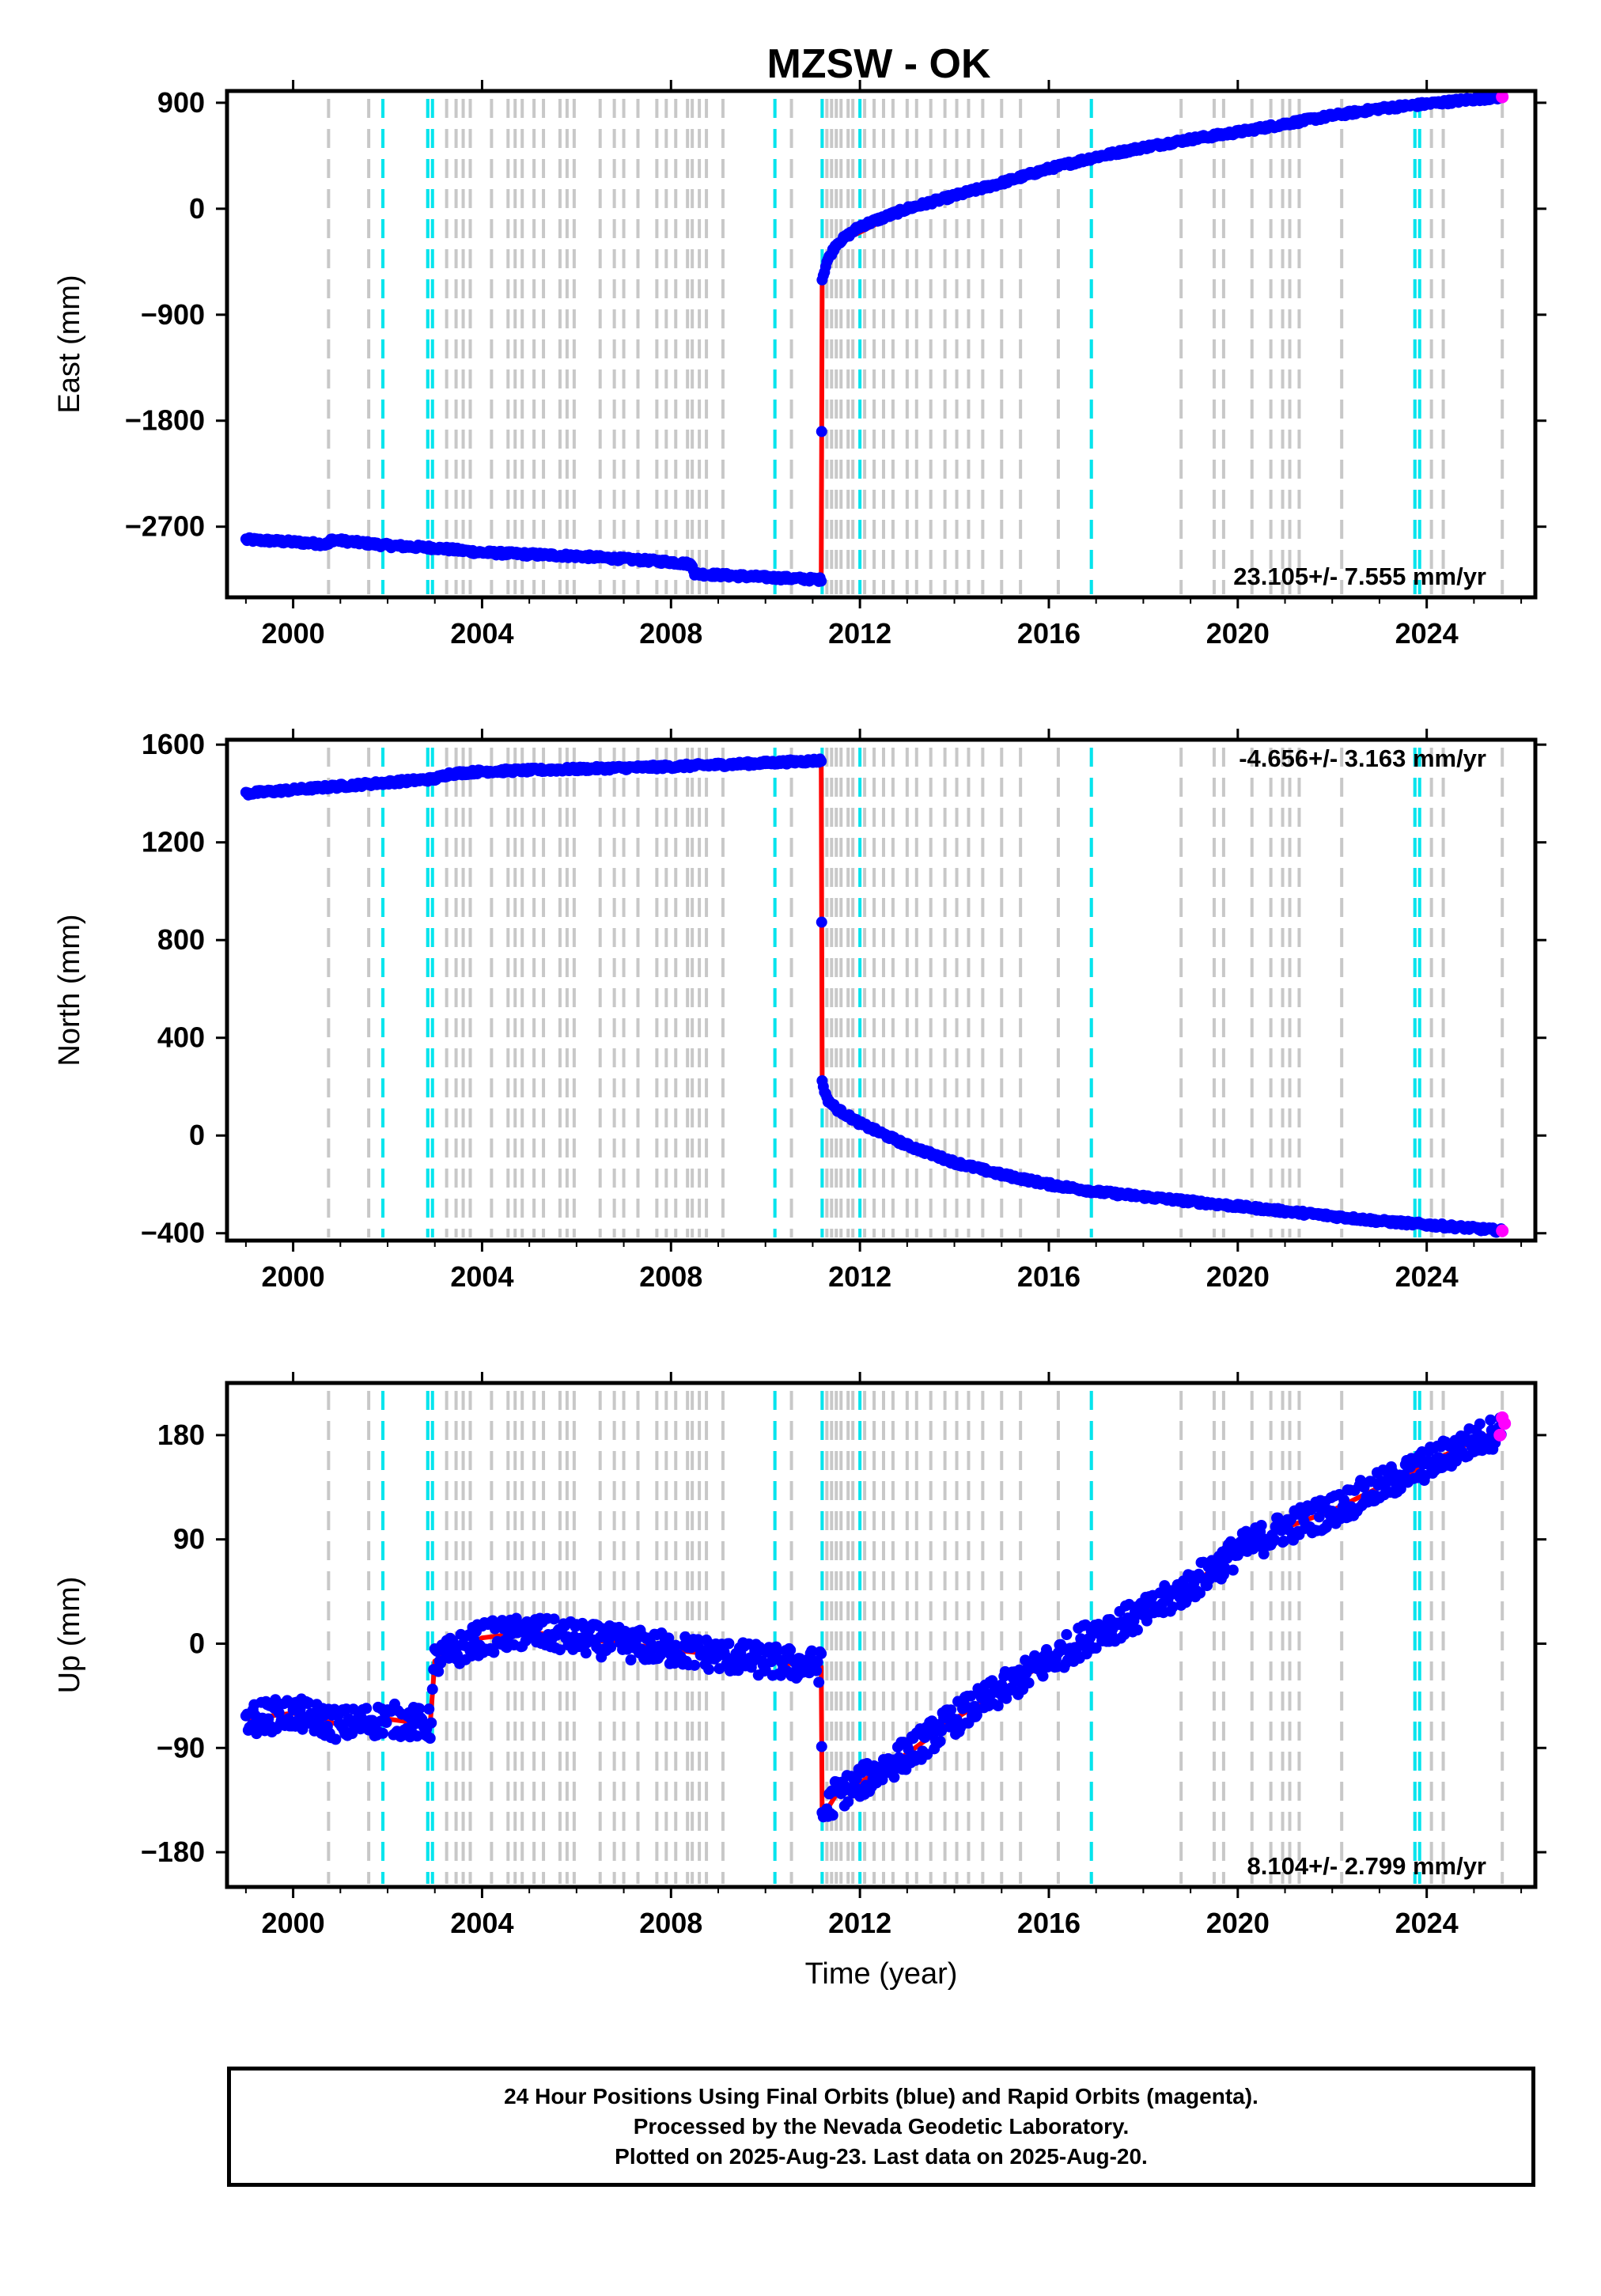 The image size is (1601, 2296). What do you see at coordinates (1238, 633) in the screenshot?
I see `x-tick-label: 2020` at bounding box center [1238, 633].